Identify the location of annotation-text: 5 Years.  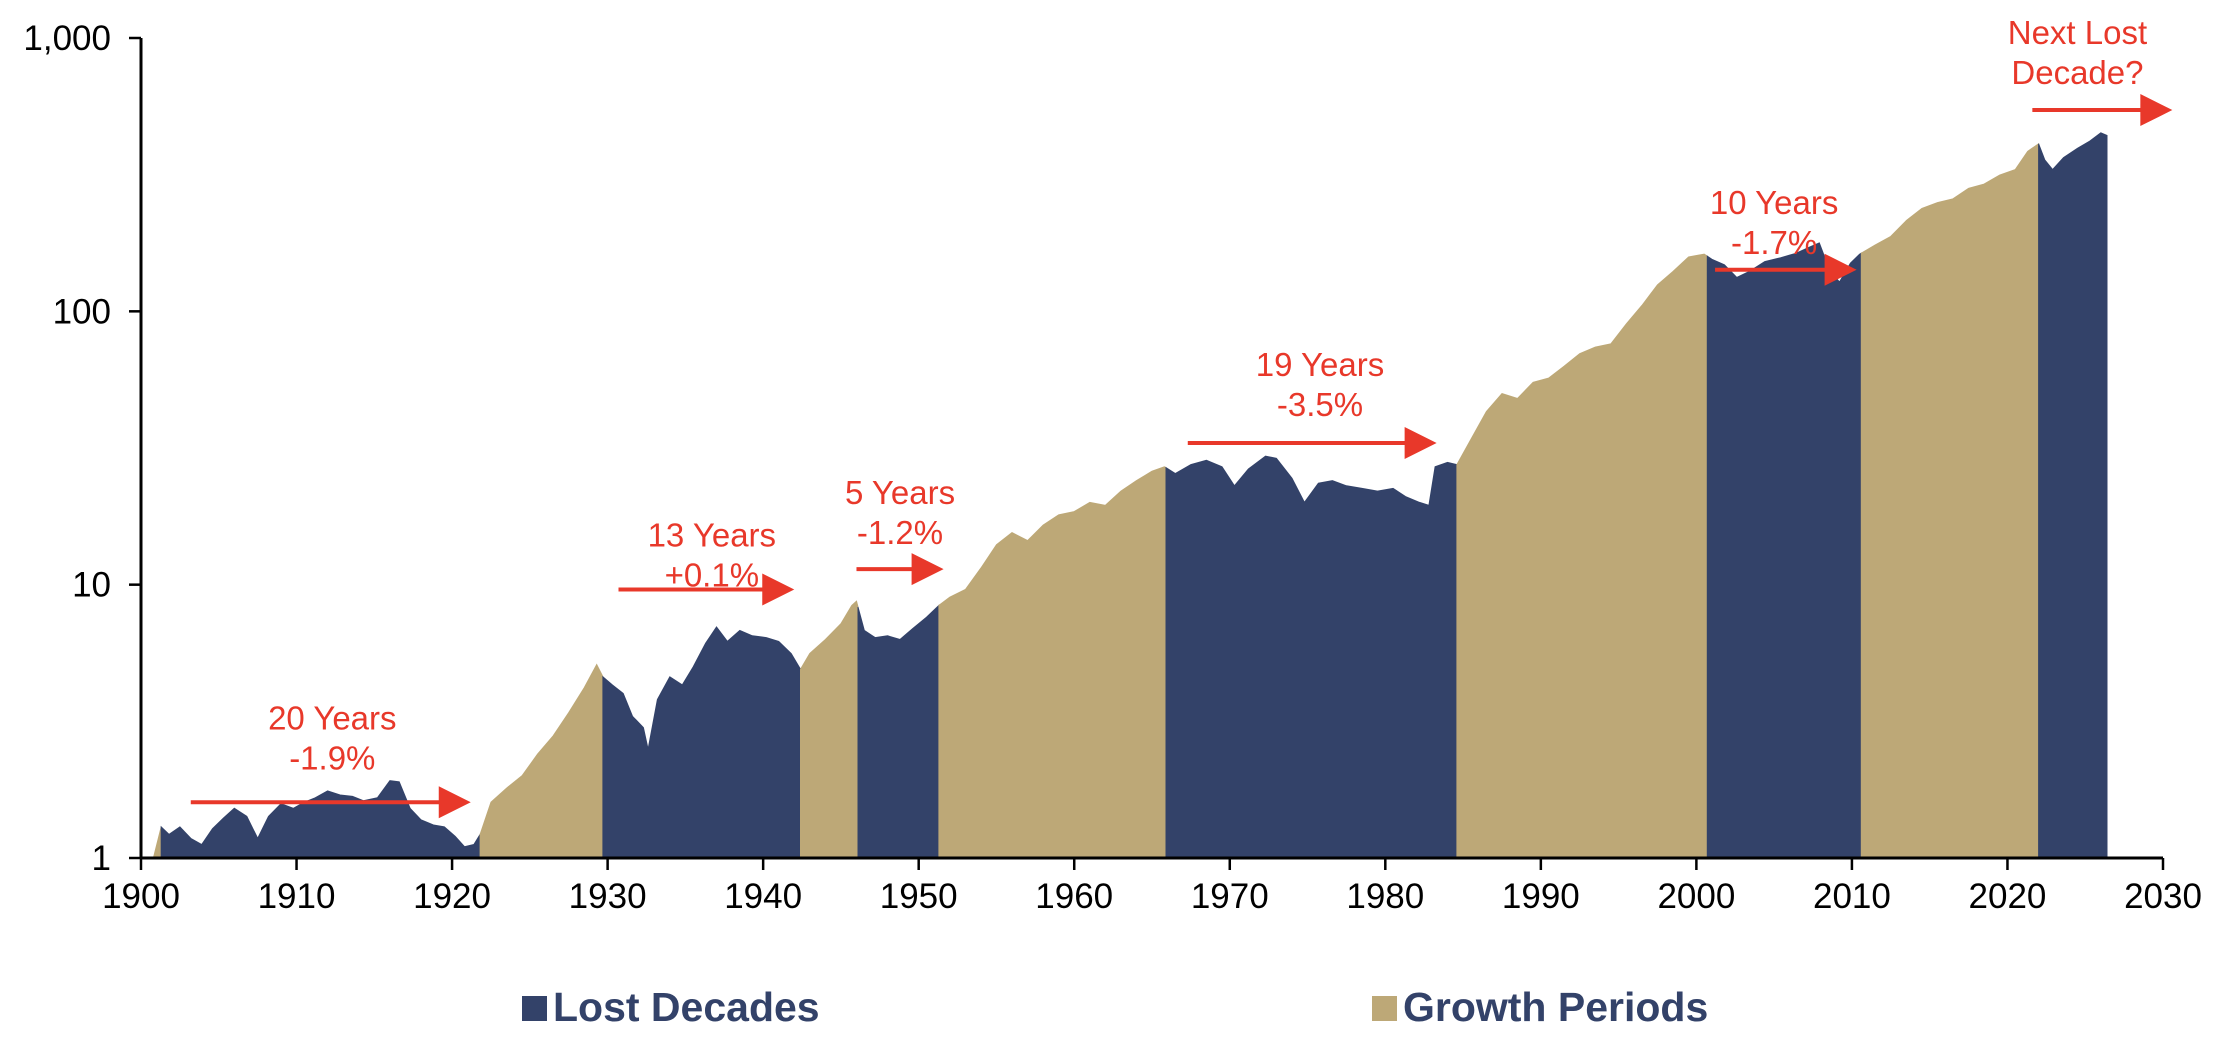
(900, 492).